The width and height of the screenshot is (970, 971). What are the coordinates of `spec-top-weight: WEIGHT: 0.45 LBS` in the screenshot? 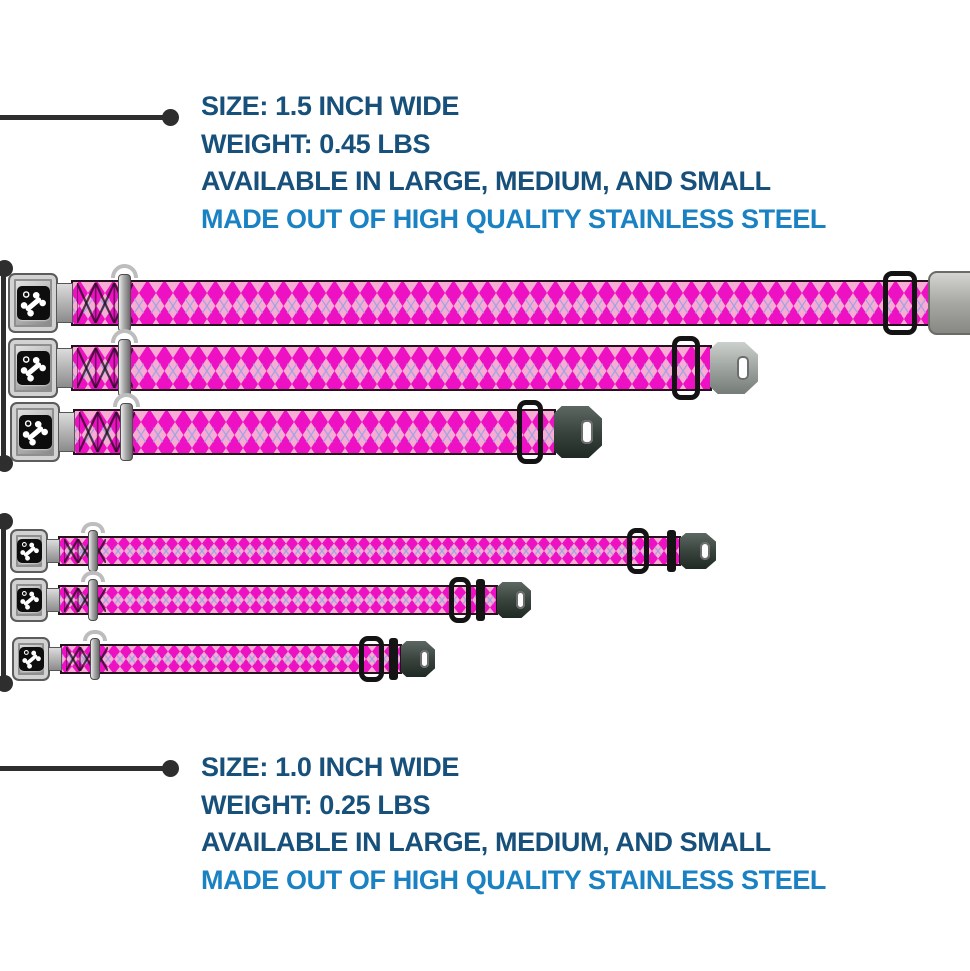 It's located at (316, 143).